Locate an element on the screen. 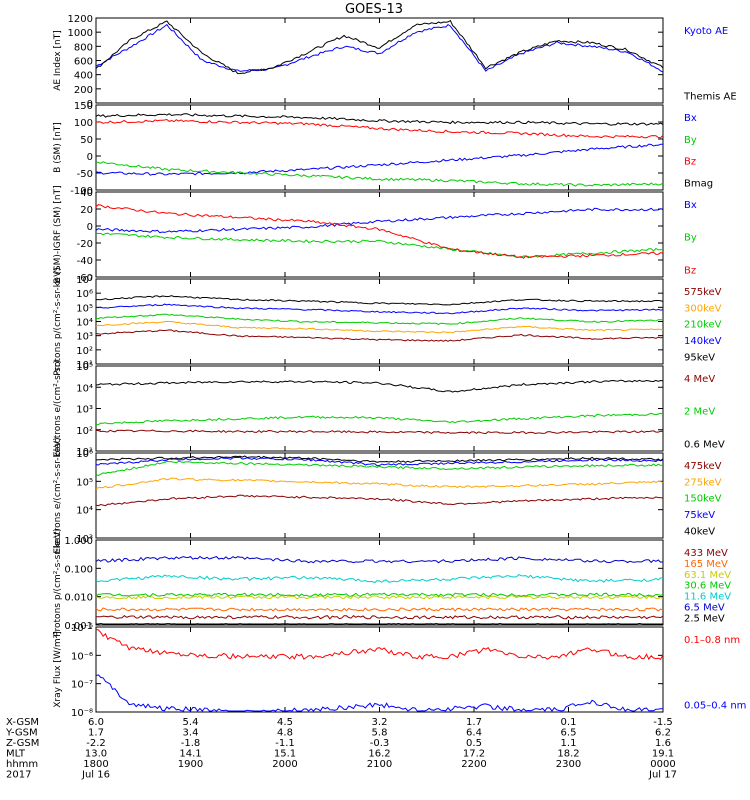 This screenshot has height=800, width=750. y-tick-label: 0.010 is located at coordinates (78, 598).